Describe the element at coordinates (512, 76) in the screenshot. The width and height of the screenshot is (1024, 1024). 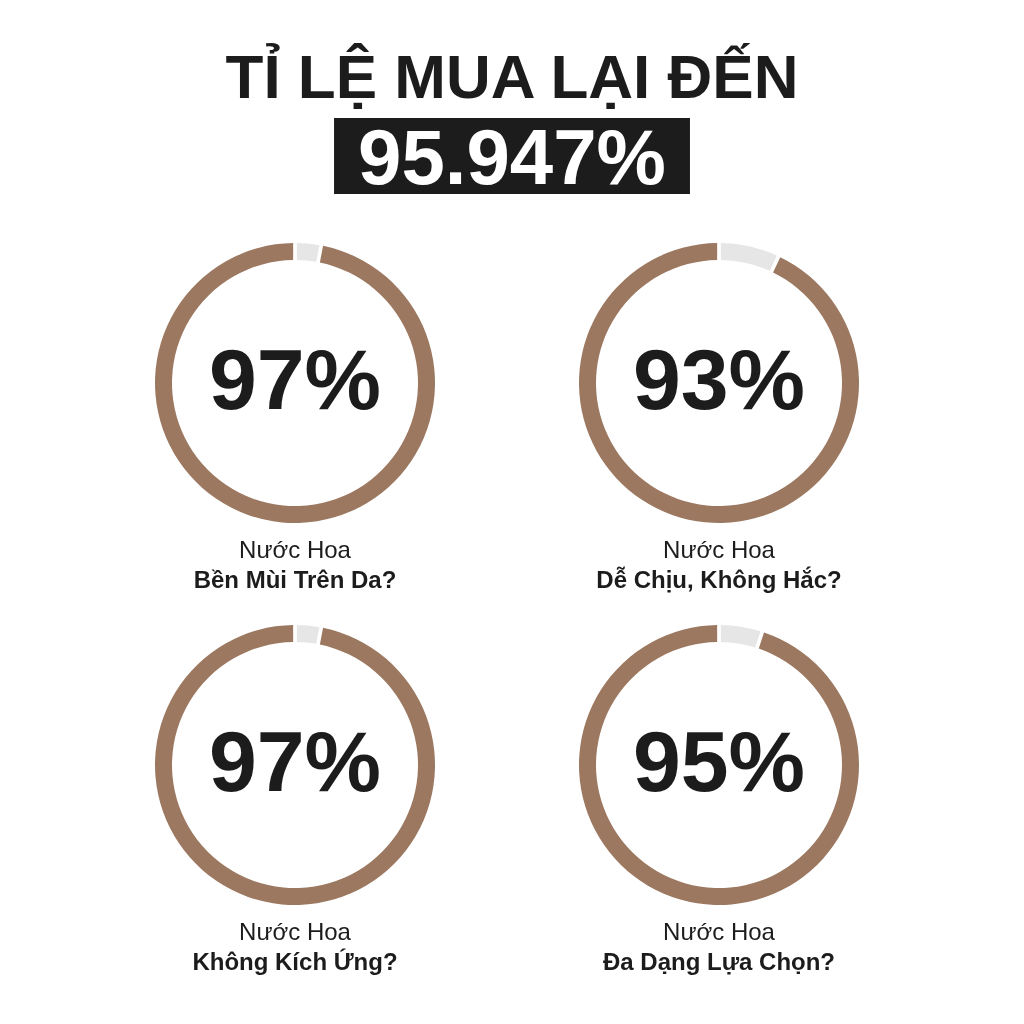
I see `text: TỈ LỆ MUA LẠI ĐẾN` at that location.